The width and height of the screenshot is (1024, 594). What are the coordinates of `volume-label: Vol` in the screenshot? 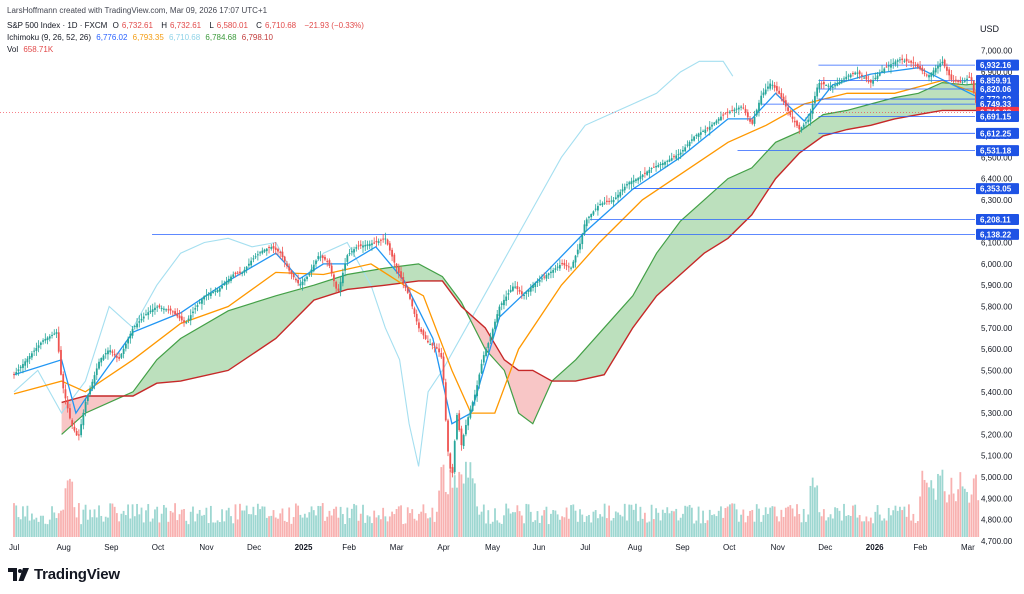 It's located at (13, 49).